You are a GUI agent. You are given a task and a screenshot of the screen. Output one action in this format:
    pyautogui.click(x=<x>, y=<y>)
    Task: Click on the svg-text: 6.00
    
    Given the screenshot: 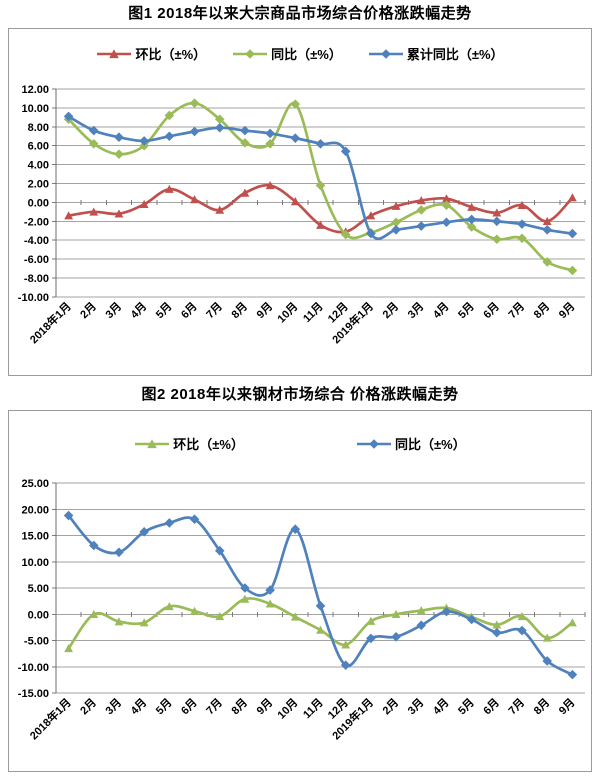 What is the action you would take?
    pyautogui.click(x=38, y=147)
    